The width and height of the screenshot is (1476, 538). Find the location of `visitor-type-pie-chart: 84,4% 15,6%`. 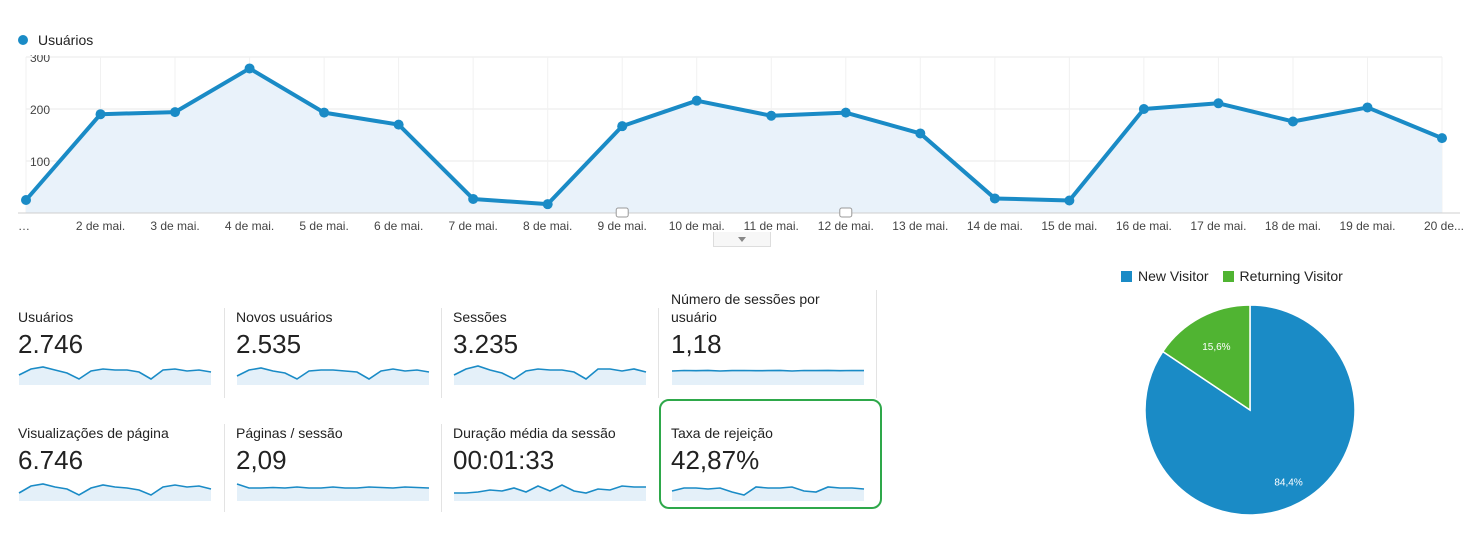

visitor-type-pie-chart: 84,4% 15,6% is located at coordinates (1250, 410).